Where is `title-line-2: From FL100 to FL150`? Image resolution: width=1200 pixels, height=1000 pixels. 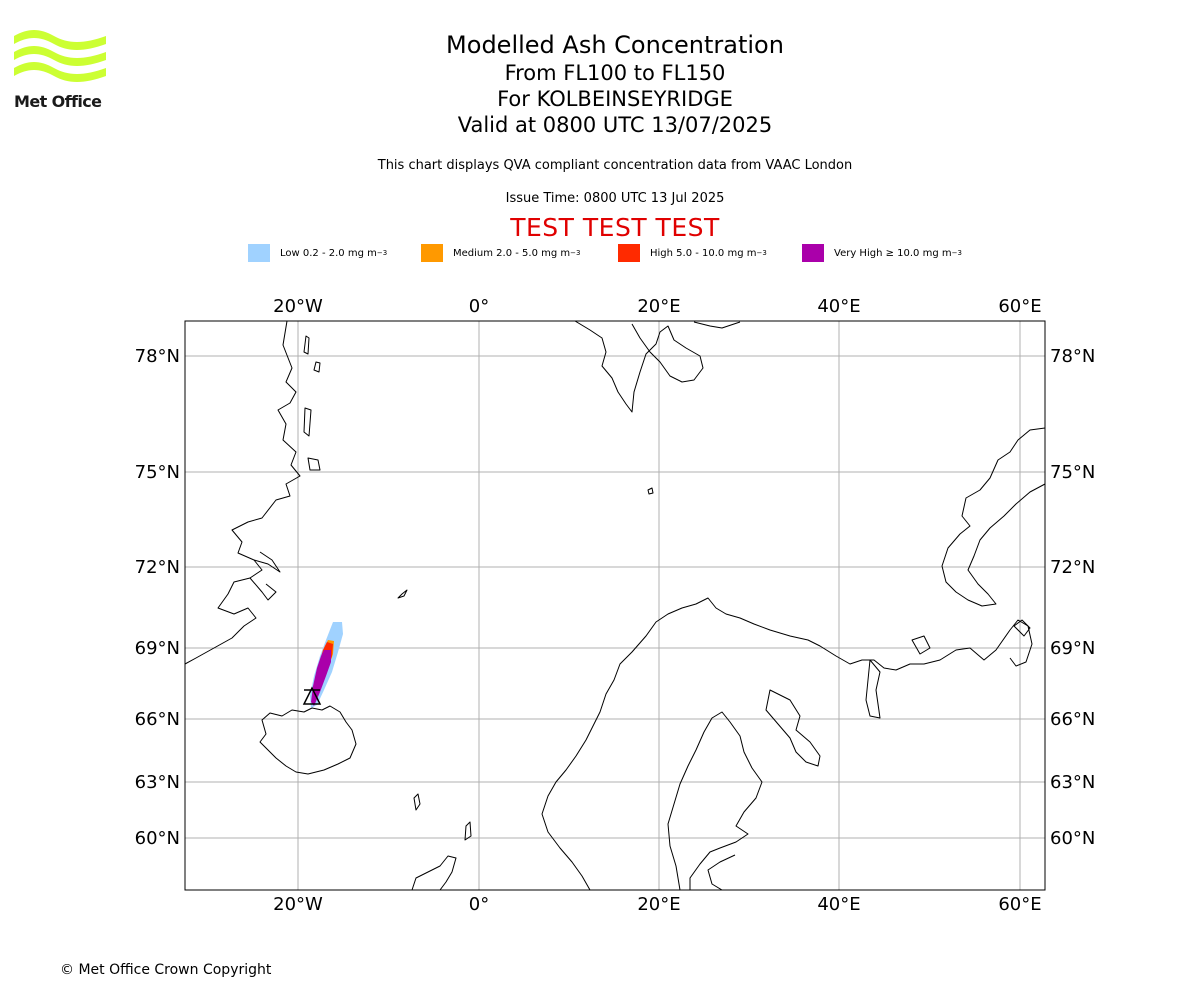 title-line-2: From FL100 to FL150 is located at coordinates (615, 73).